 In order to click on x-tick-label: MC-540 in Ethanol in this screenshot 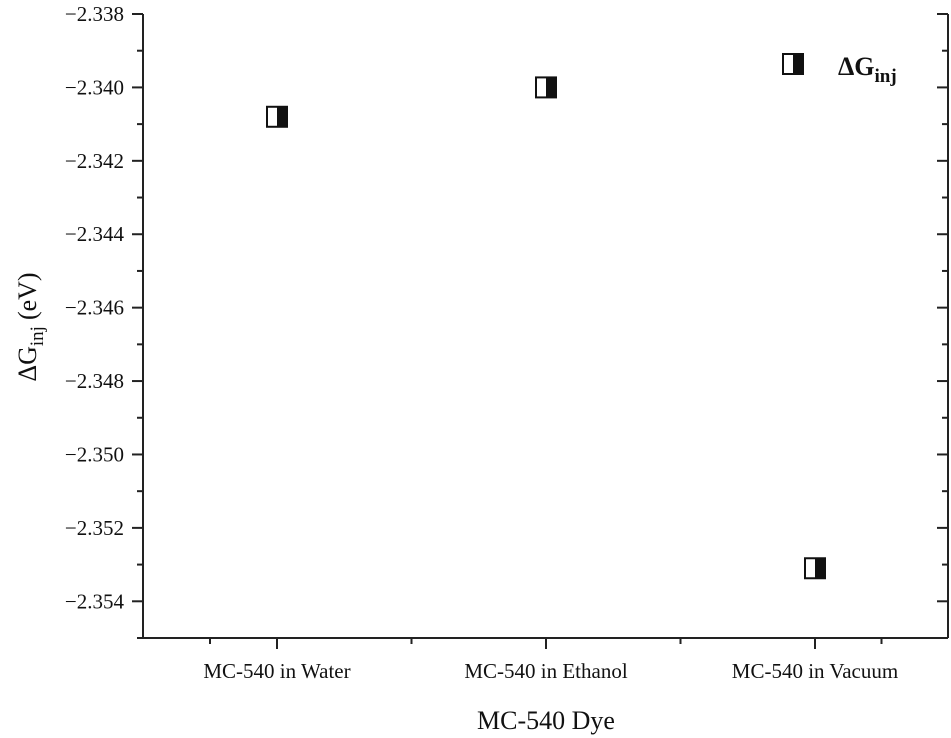, I will do `click(545, 671)`.